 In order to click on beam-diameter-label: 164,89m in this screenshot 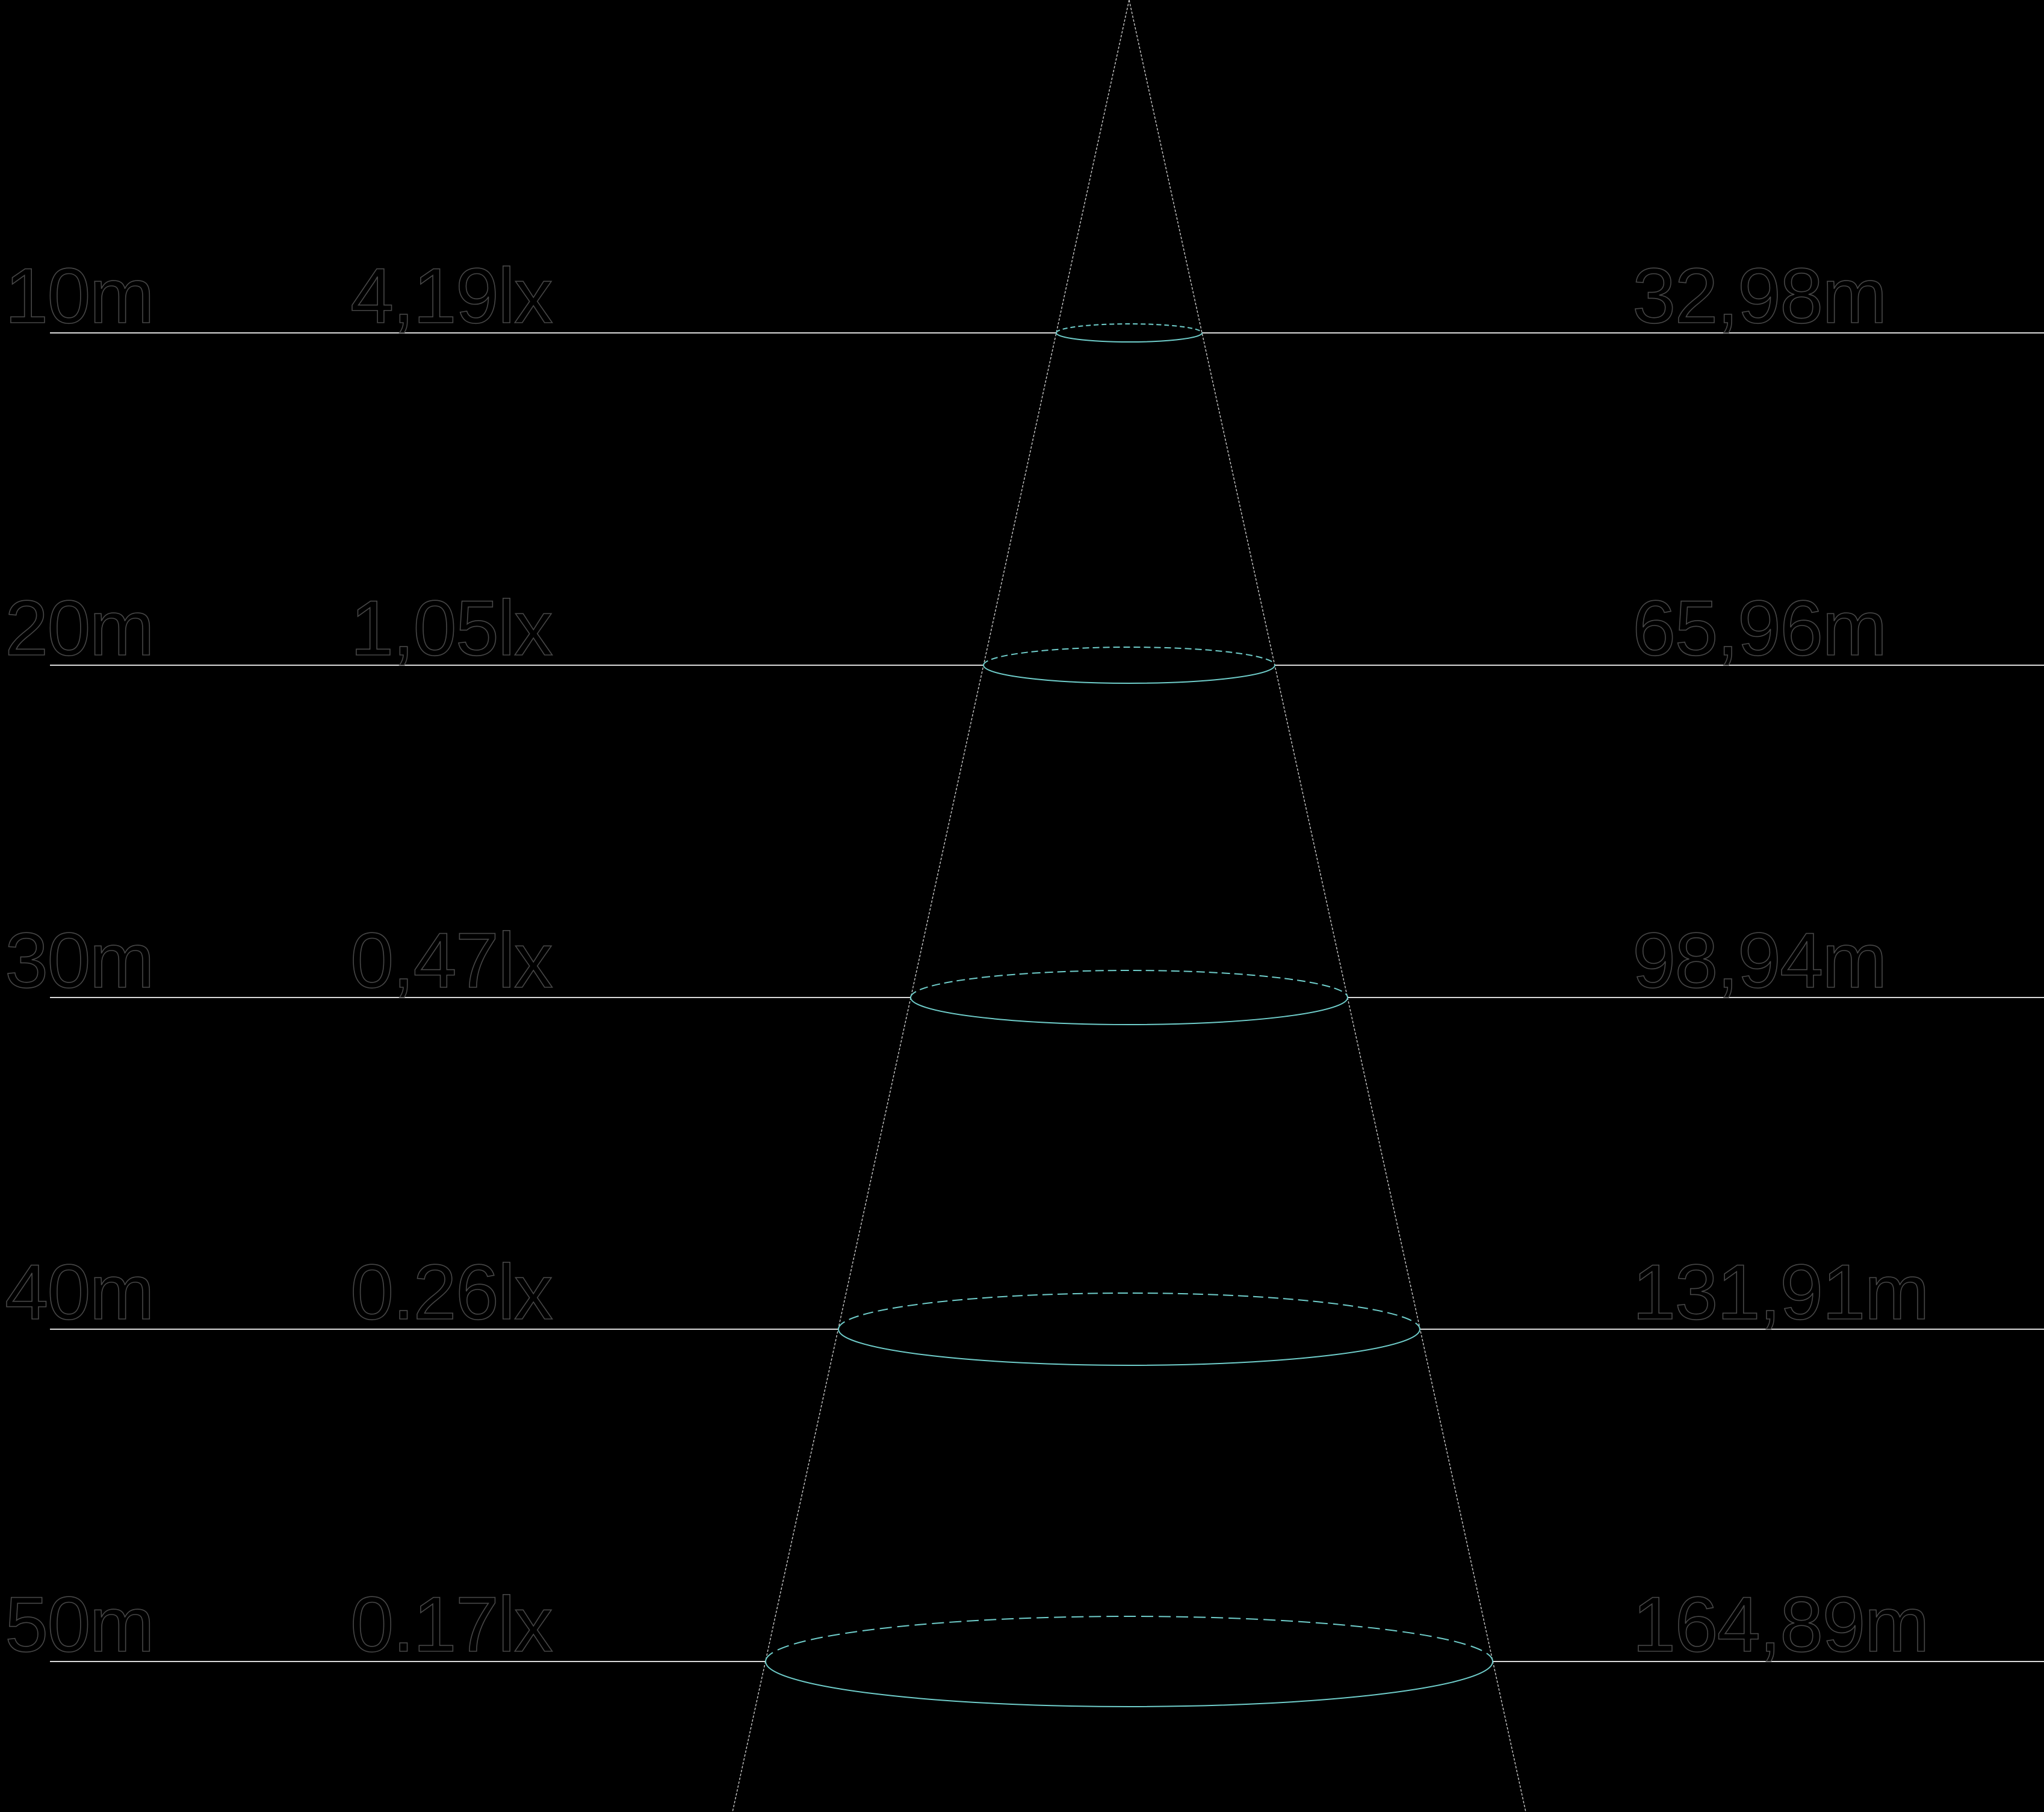, I will do `click(1780, 1624)`.